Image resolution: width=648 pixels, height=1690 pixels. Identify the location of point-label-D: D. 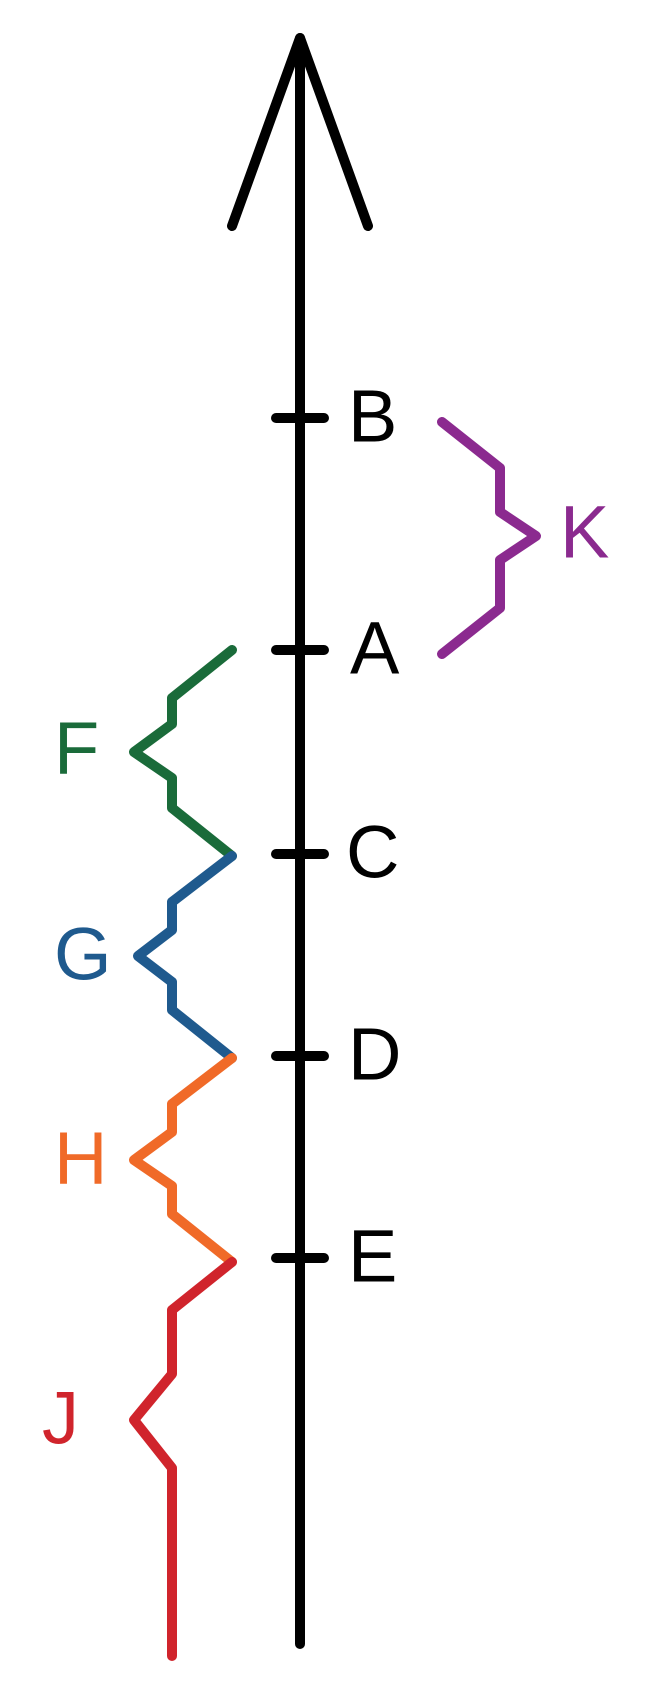
(374, 1054).